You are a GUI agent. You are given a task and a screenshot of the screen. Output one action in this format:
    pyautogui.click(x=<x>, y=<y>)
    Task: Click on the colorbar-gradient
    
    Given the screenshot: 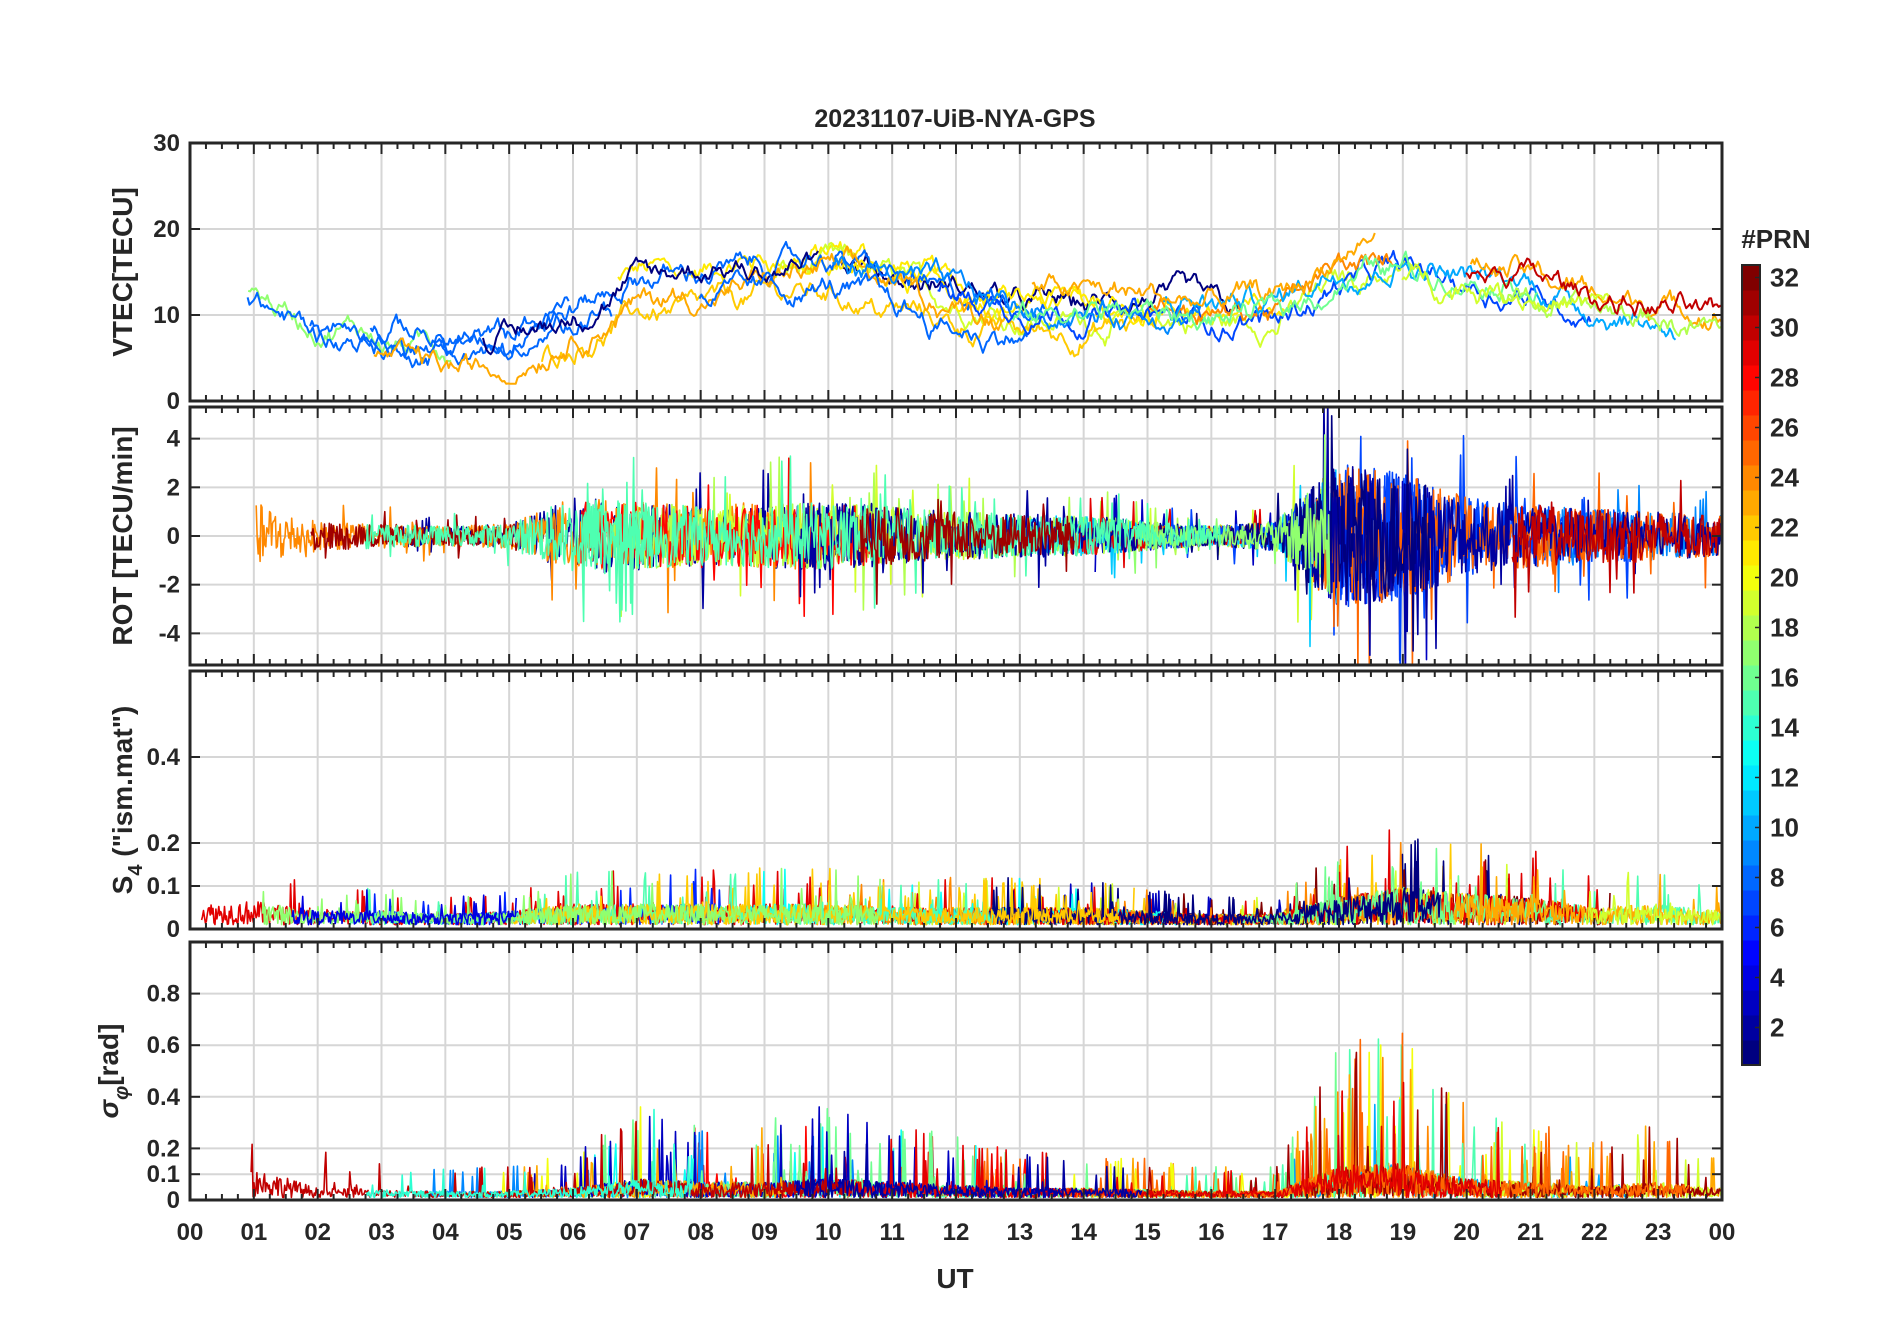 What is the action you would take?
    pyautogui.click(x=1751, y=665)
    